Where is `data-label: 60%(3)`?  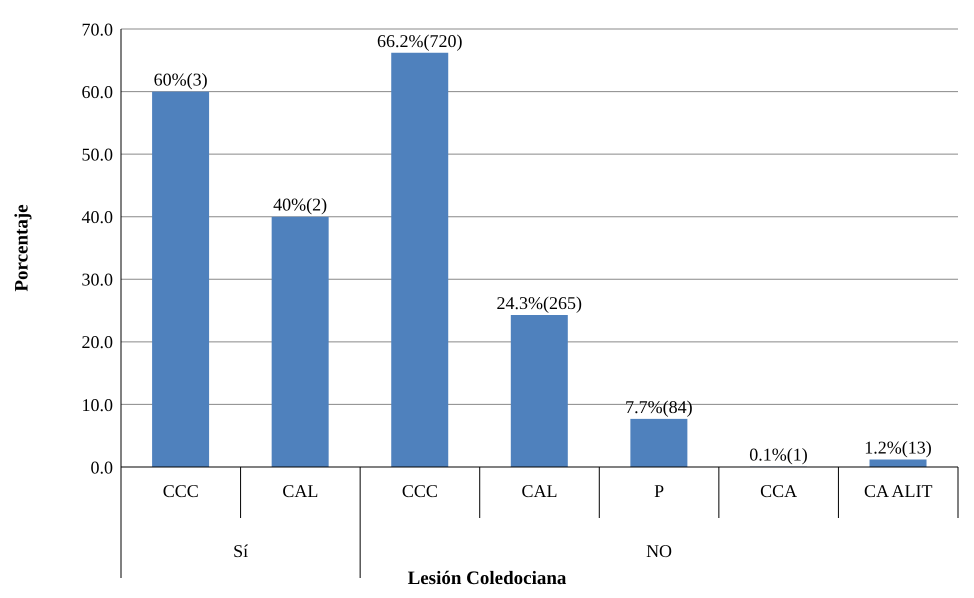
data-label: 60%(3) is located at coordinates (181, 80).